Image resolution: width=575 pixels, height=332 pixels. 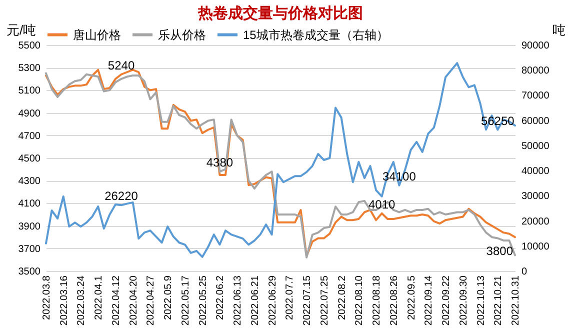 I want to click on x-tick-label: 2022.10.31, so click(x=516, y=300).